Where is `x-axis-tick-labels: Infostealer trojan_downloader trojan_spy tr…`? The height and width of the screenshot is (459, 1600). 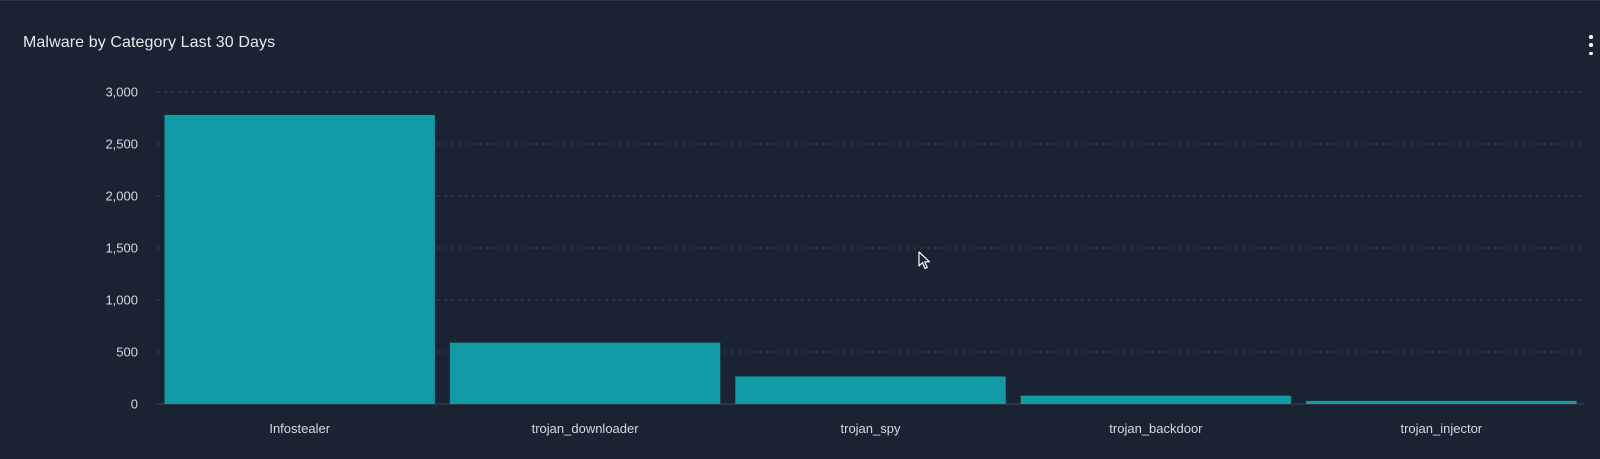
x-axis-tick-labels: Infostealer trojan_downloader trojan_spy tr… is located at coordinates (875, 428).